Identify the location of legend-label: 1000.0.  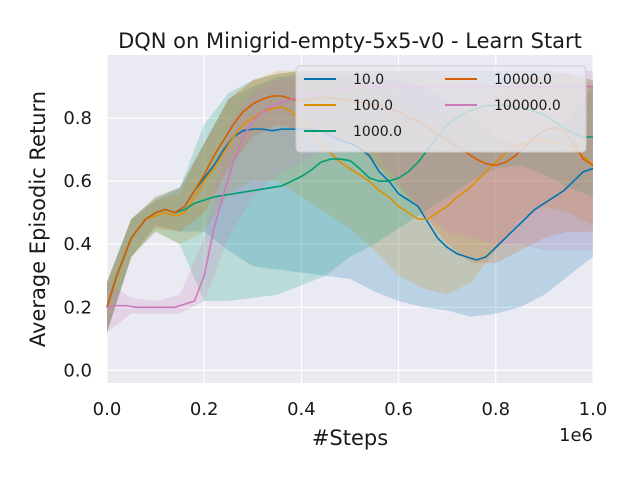
(377, 132).